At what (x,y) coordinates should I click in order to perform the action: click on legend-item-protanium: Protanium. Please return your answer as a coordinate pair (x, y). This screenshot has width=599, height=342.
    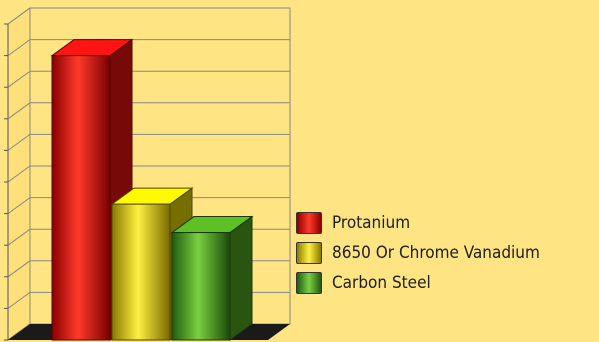
    Looking at the image, I should click on (418, 223).